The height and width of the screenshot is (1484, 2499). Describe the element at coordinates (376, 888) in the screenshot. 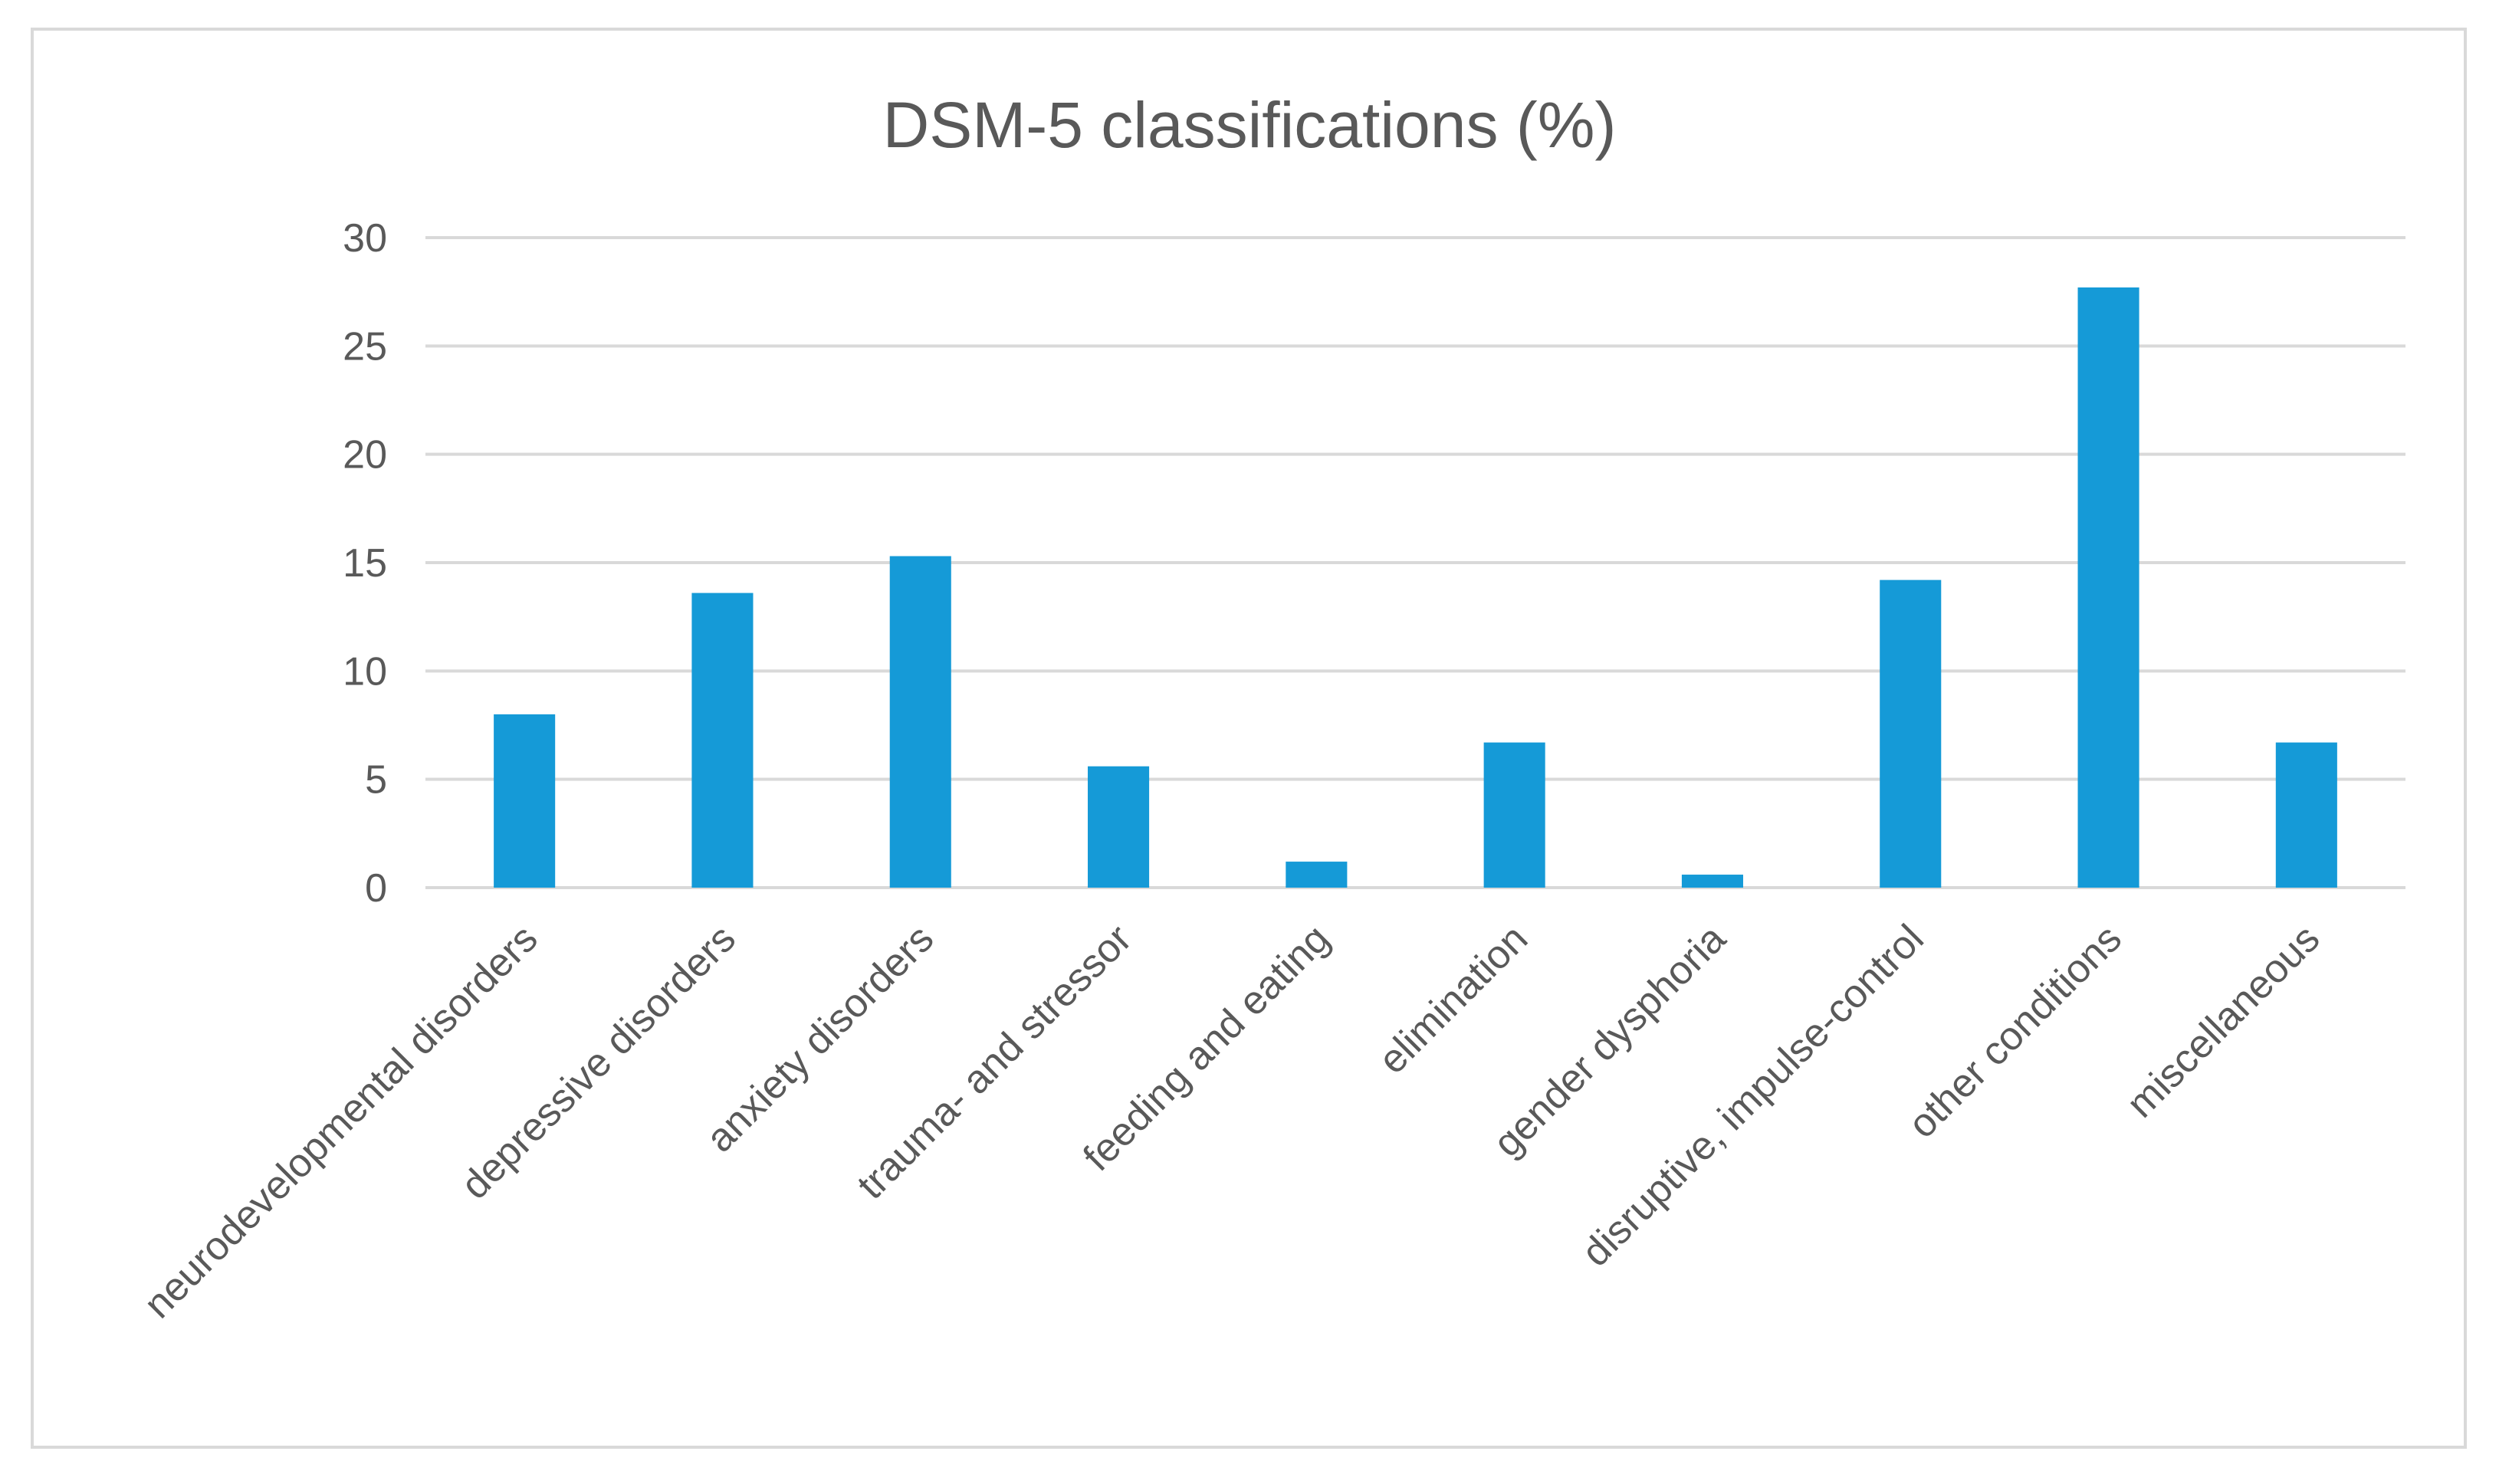

I see `y-tick-label: 0` at that location.